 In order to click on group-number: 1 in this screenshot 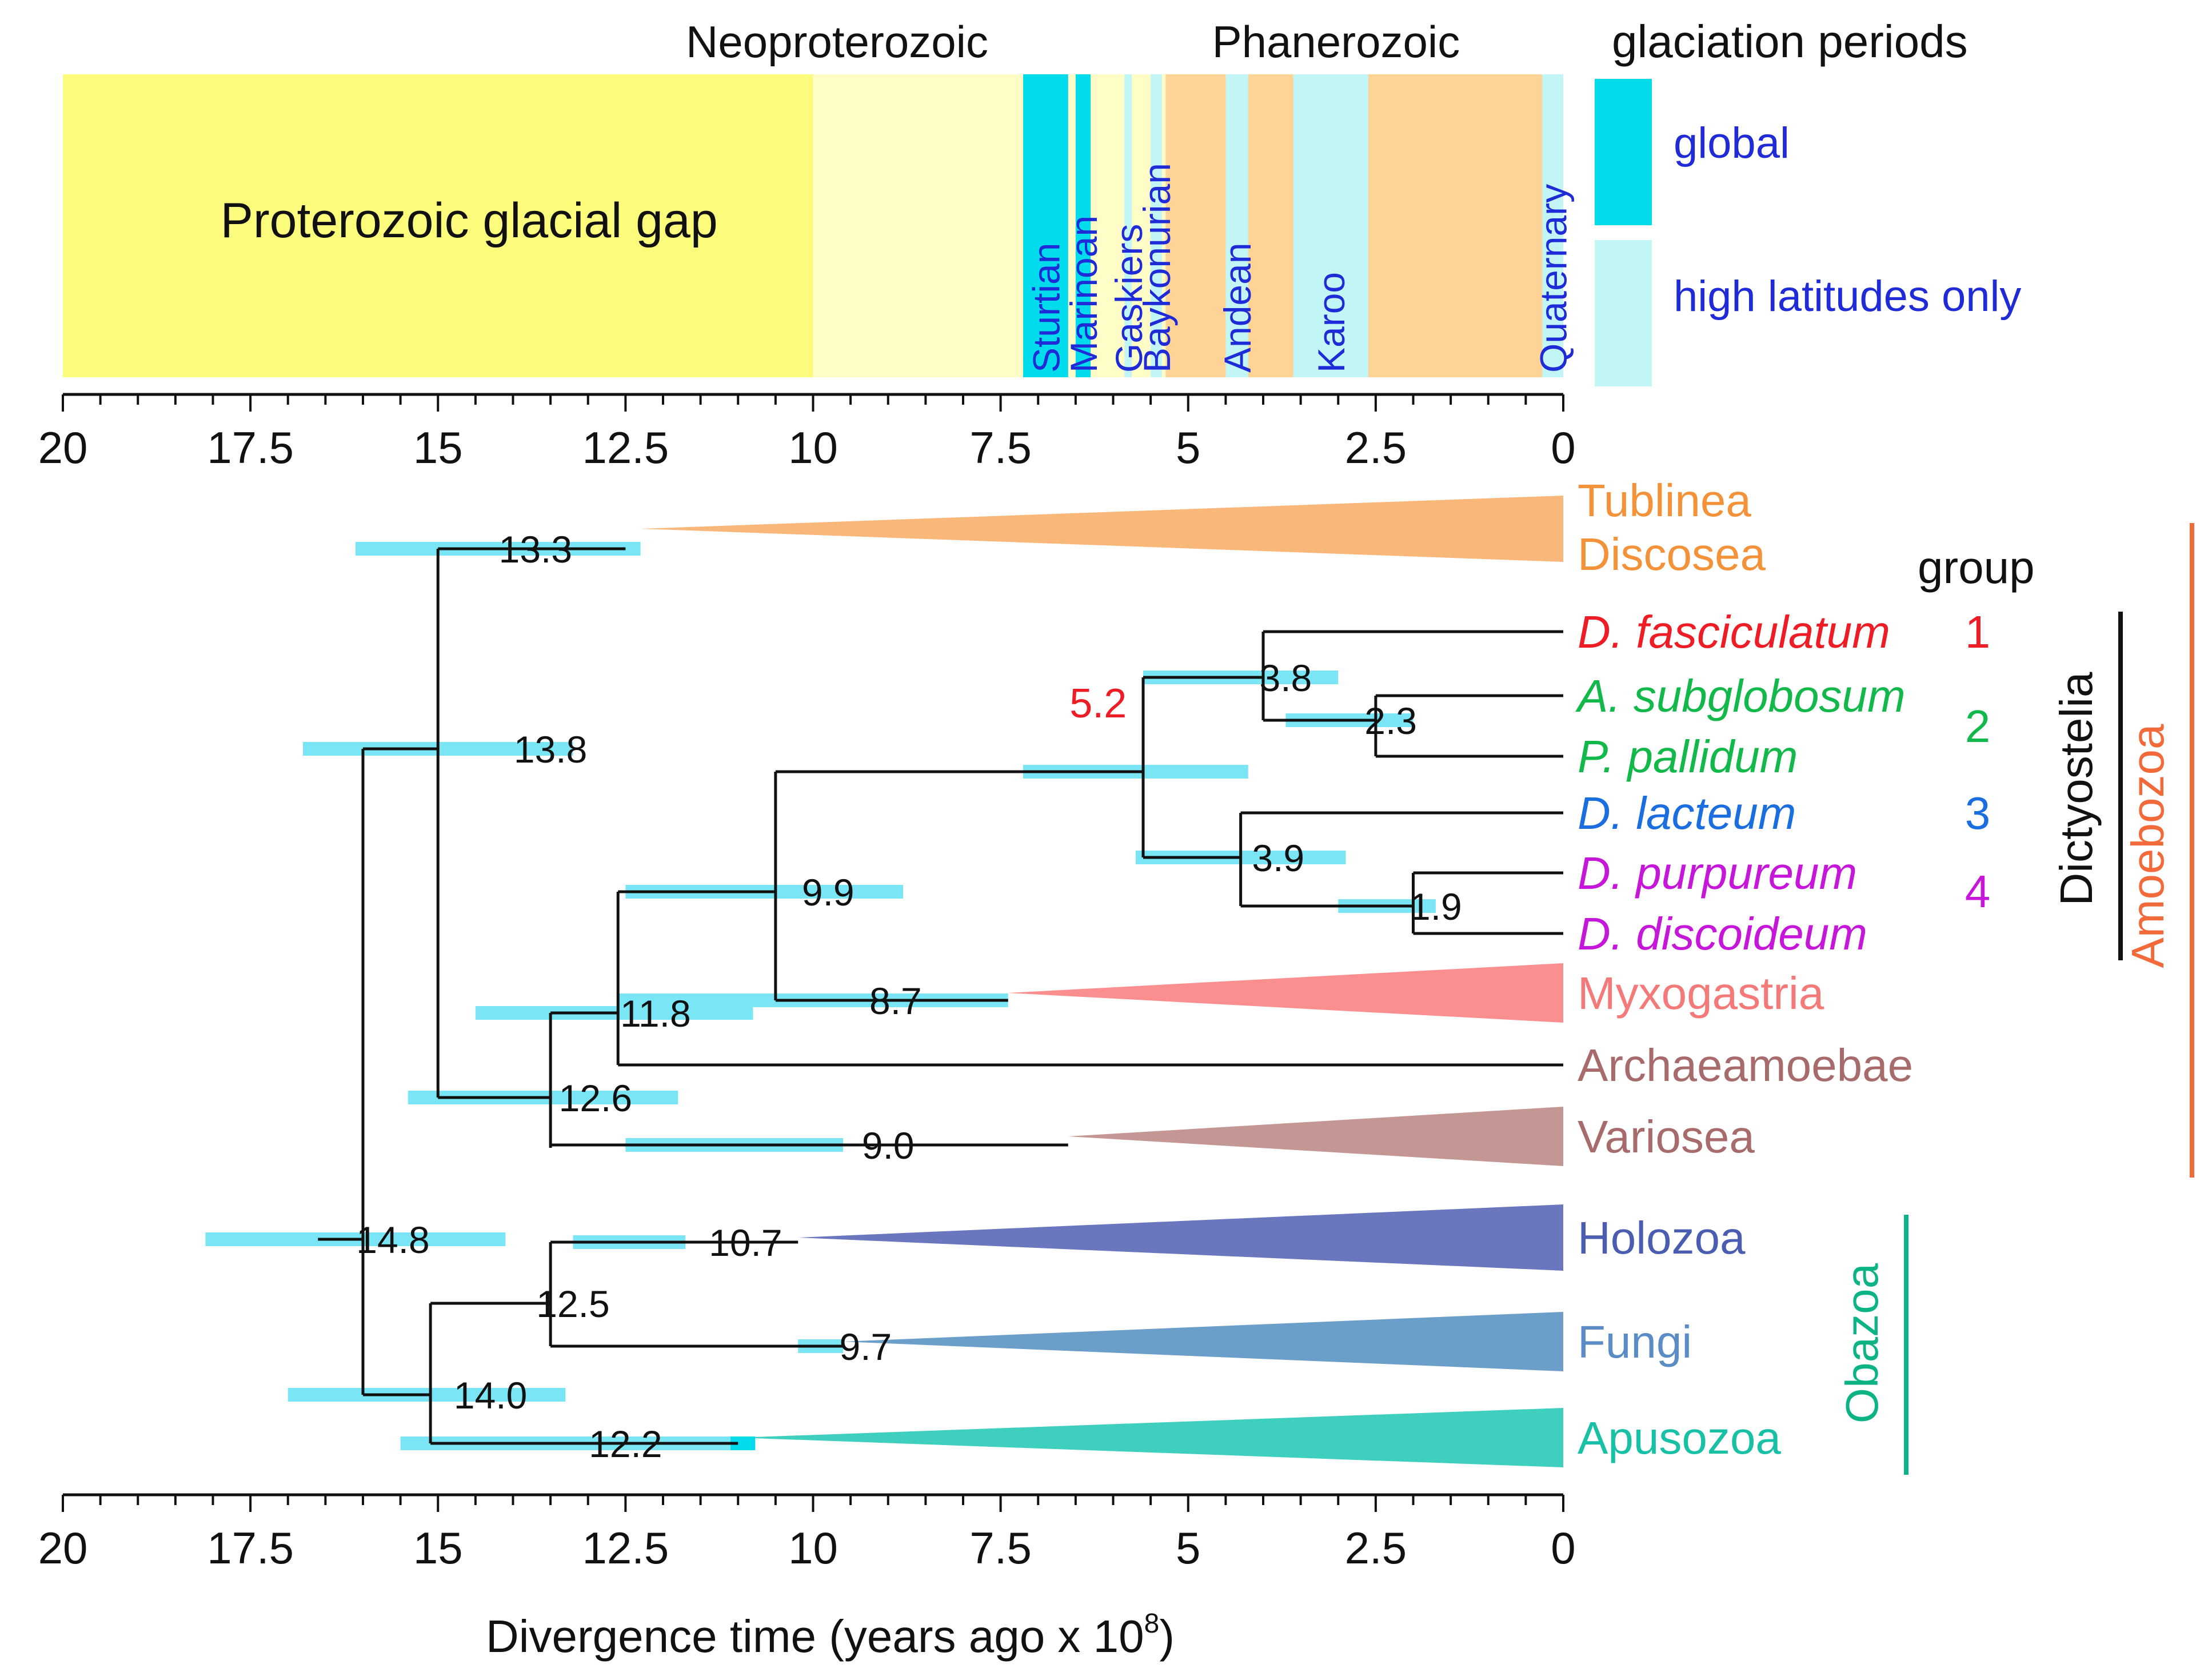, I will do `click(1978, 631)`.